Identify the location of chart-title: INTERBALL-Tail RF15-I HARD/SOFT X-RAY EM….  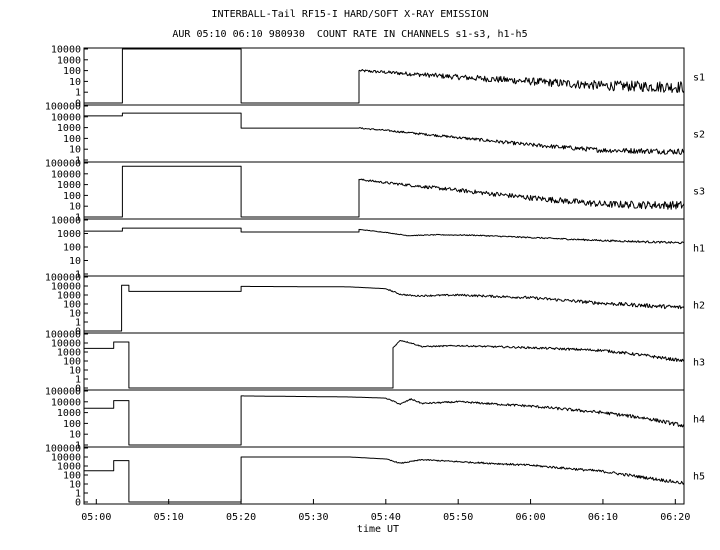
(350, 14).